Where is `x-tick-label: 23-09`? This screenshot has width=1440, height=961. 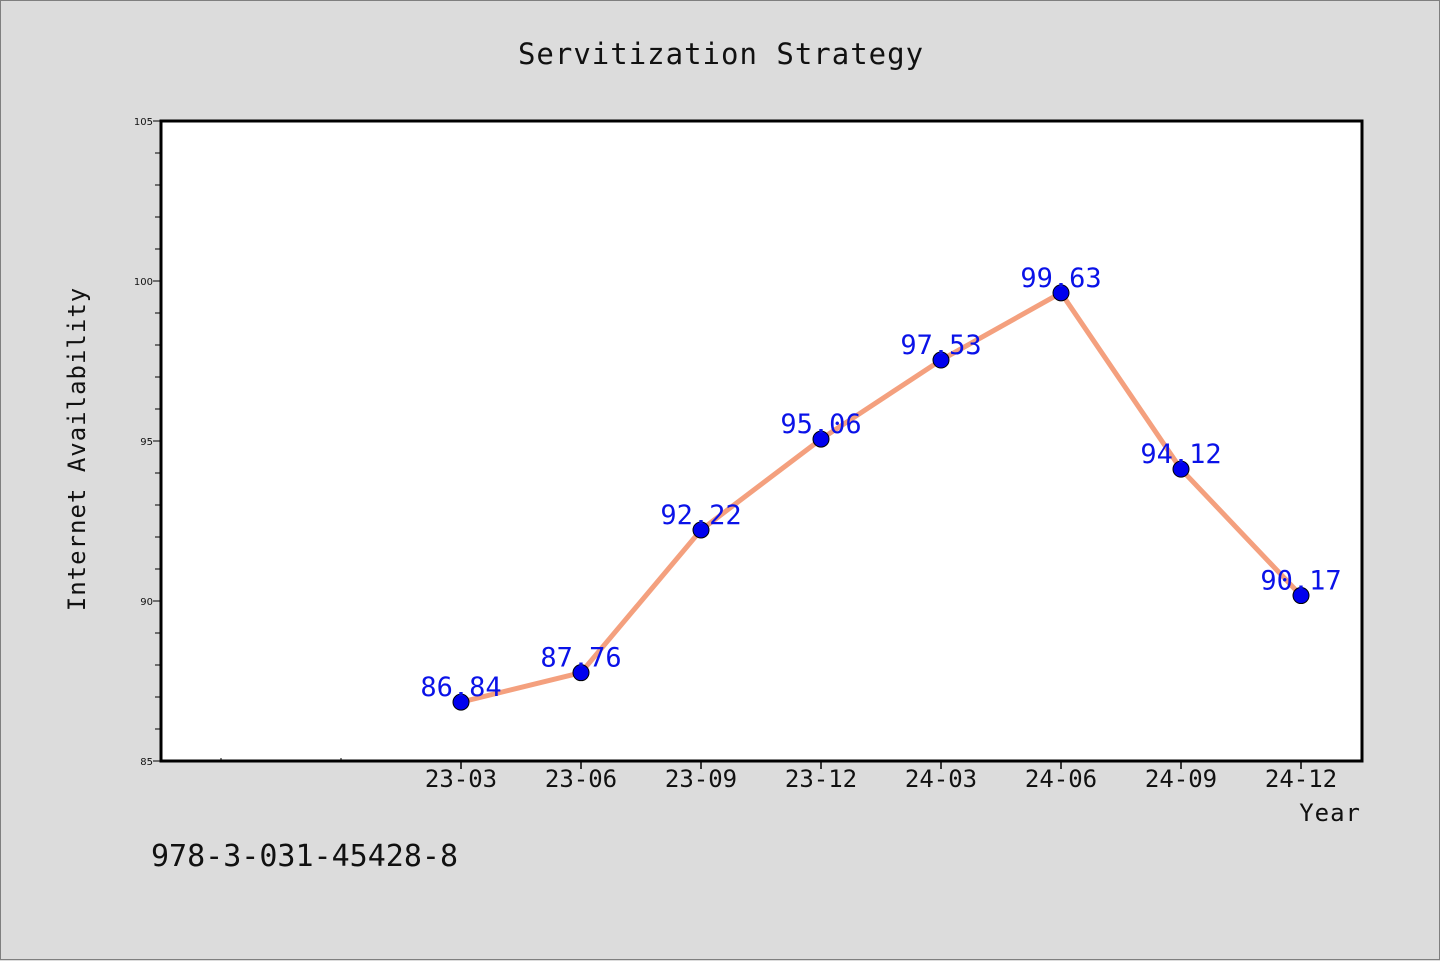
x-tick-label: 23-09 is located at coordinates (701, 779).